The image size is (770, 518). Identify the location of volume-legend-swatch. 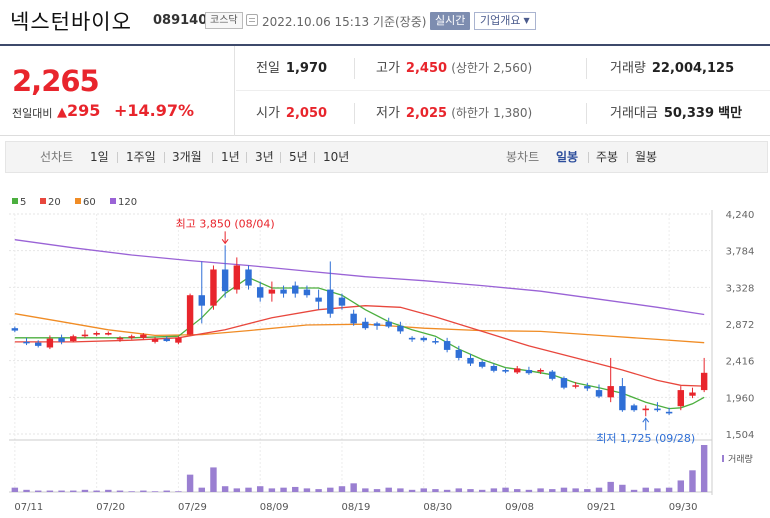
(723, 458).